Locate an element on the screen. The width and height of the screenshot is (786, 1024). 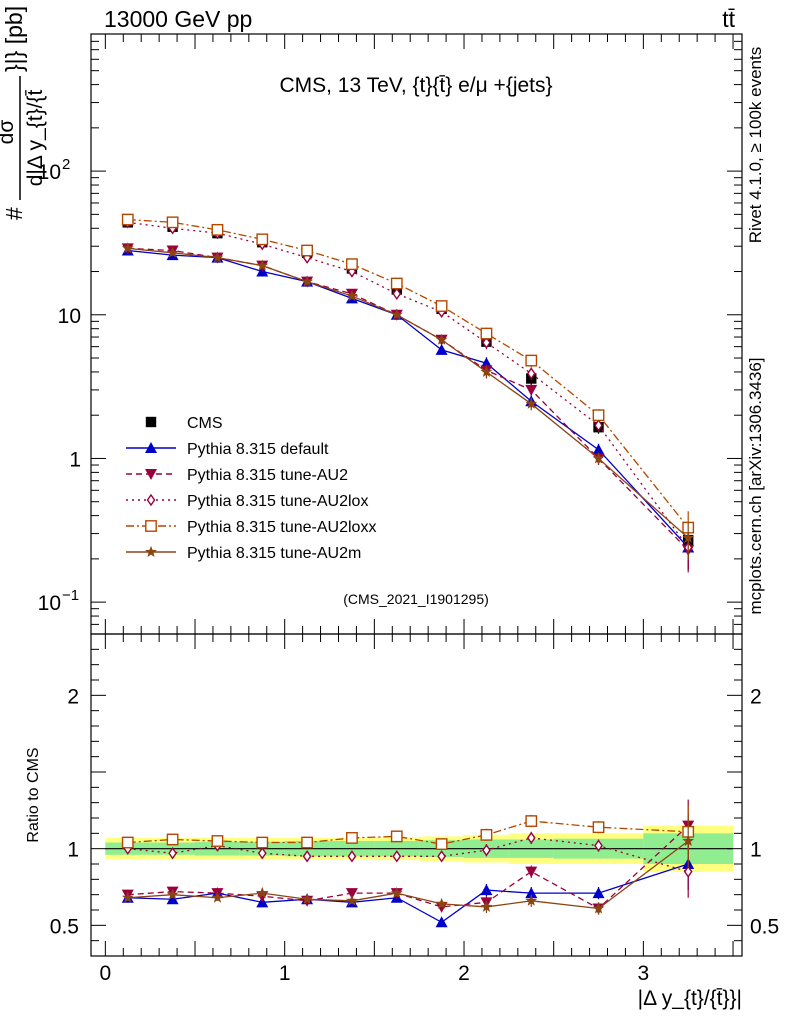
legend-label: Pythia 8.315 tune-AU2lox is located at coordinates (277, 501).